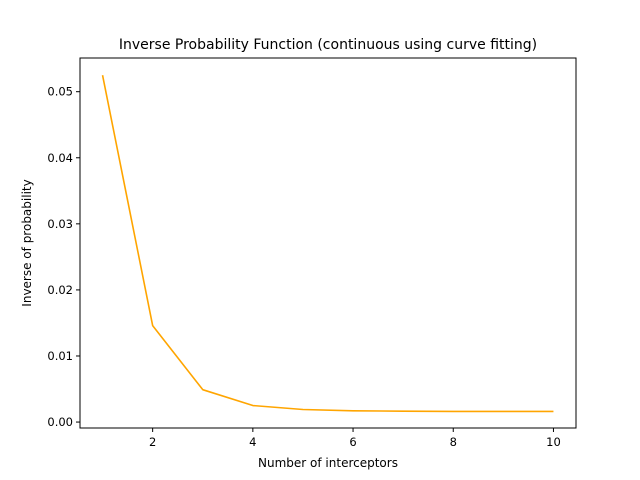  Describe the element at coordinates (352, 442) in the screenshot. I see `x-tick-label: 6` at that location.